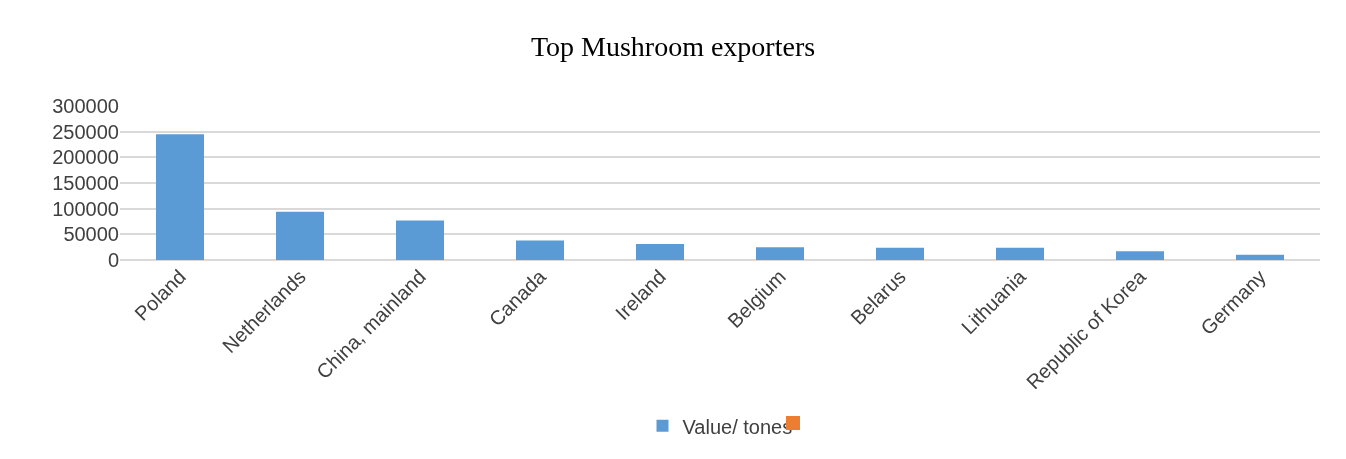  What do you see at coordinates (85, 106) in the screenshot?
I see `y-tick-label: 300000` at bounding box center [85, 106].